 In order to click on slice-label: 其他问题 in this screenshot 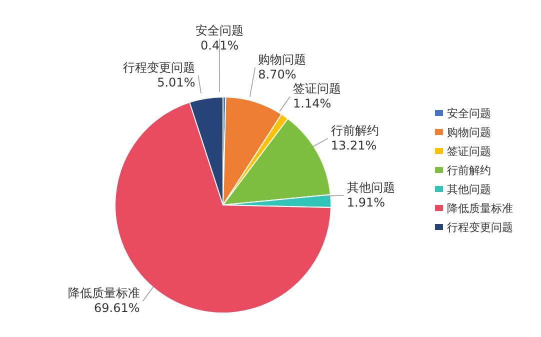, I will do `click(370, 187)`.